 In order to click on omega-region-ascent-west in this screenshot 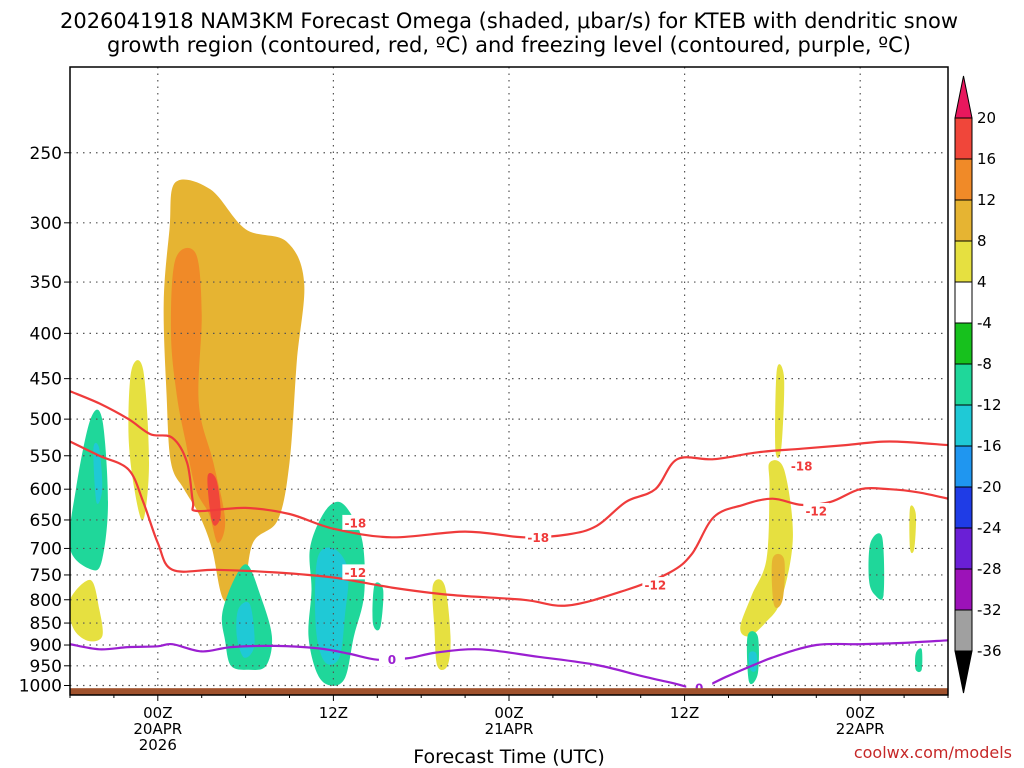, I will do `click(138, 440)`.